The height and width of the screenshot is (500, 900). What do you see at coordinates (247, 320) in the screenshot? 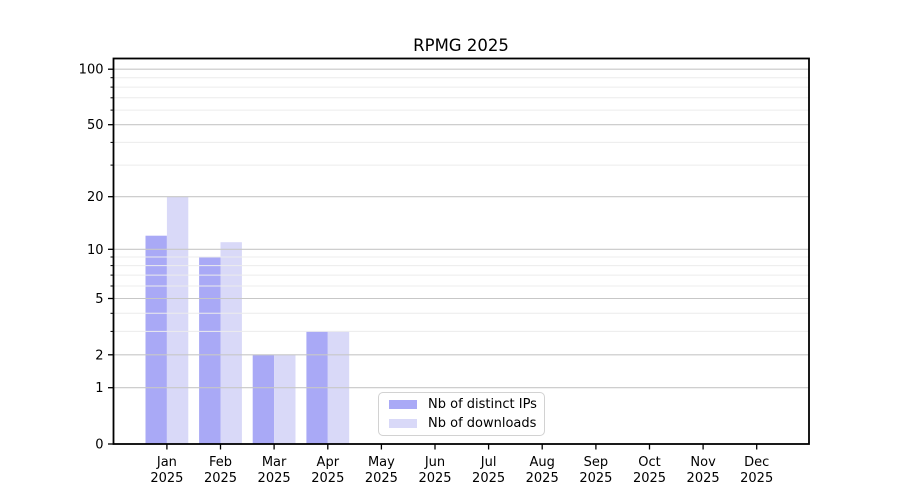
I see `bars-layer` at bounding box center [247, 320].